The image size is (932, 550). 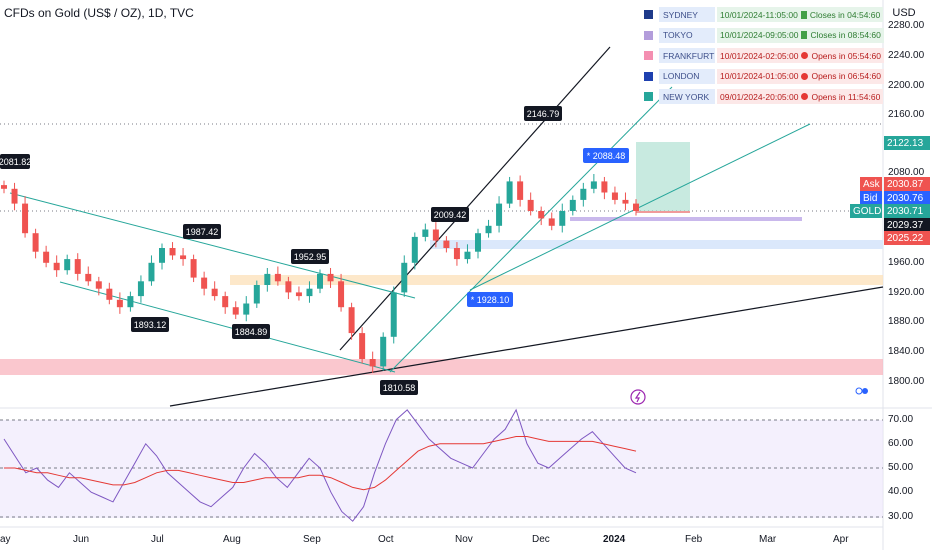 What do you see at coordinates (310, 256) in the screenshot?
I see `tag-1952: 1952.95` at bounding box center [310, 256].